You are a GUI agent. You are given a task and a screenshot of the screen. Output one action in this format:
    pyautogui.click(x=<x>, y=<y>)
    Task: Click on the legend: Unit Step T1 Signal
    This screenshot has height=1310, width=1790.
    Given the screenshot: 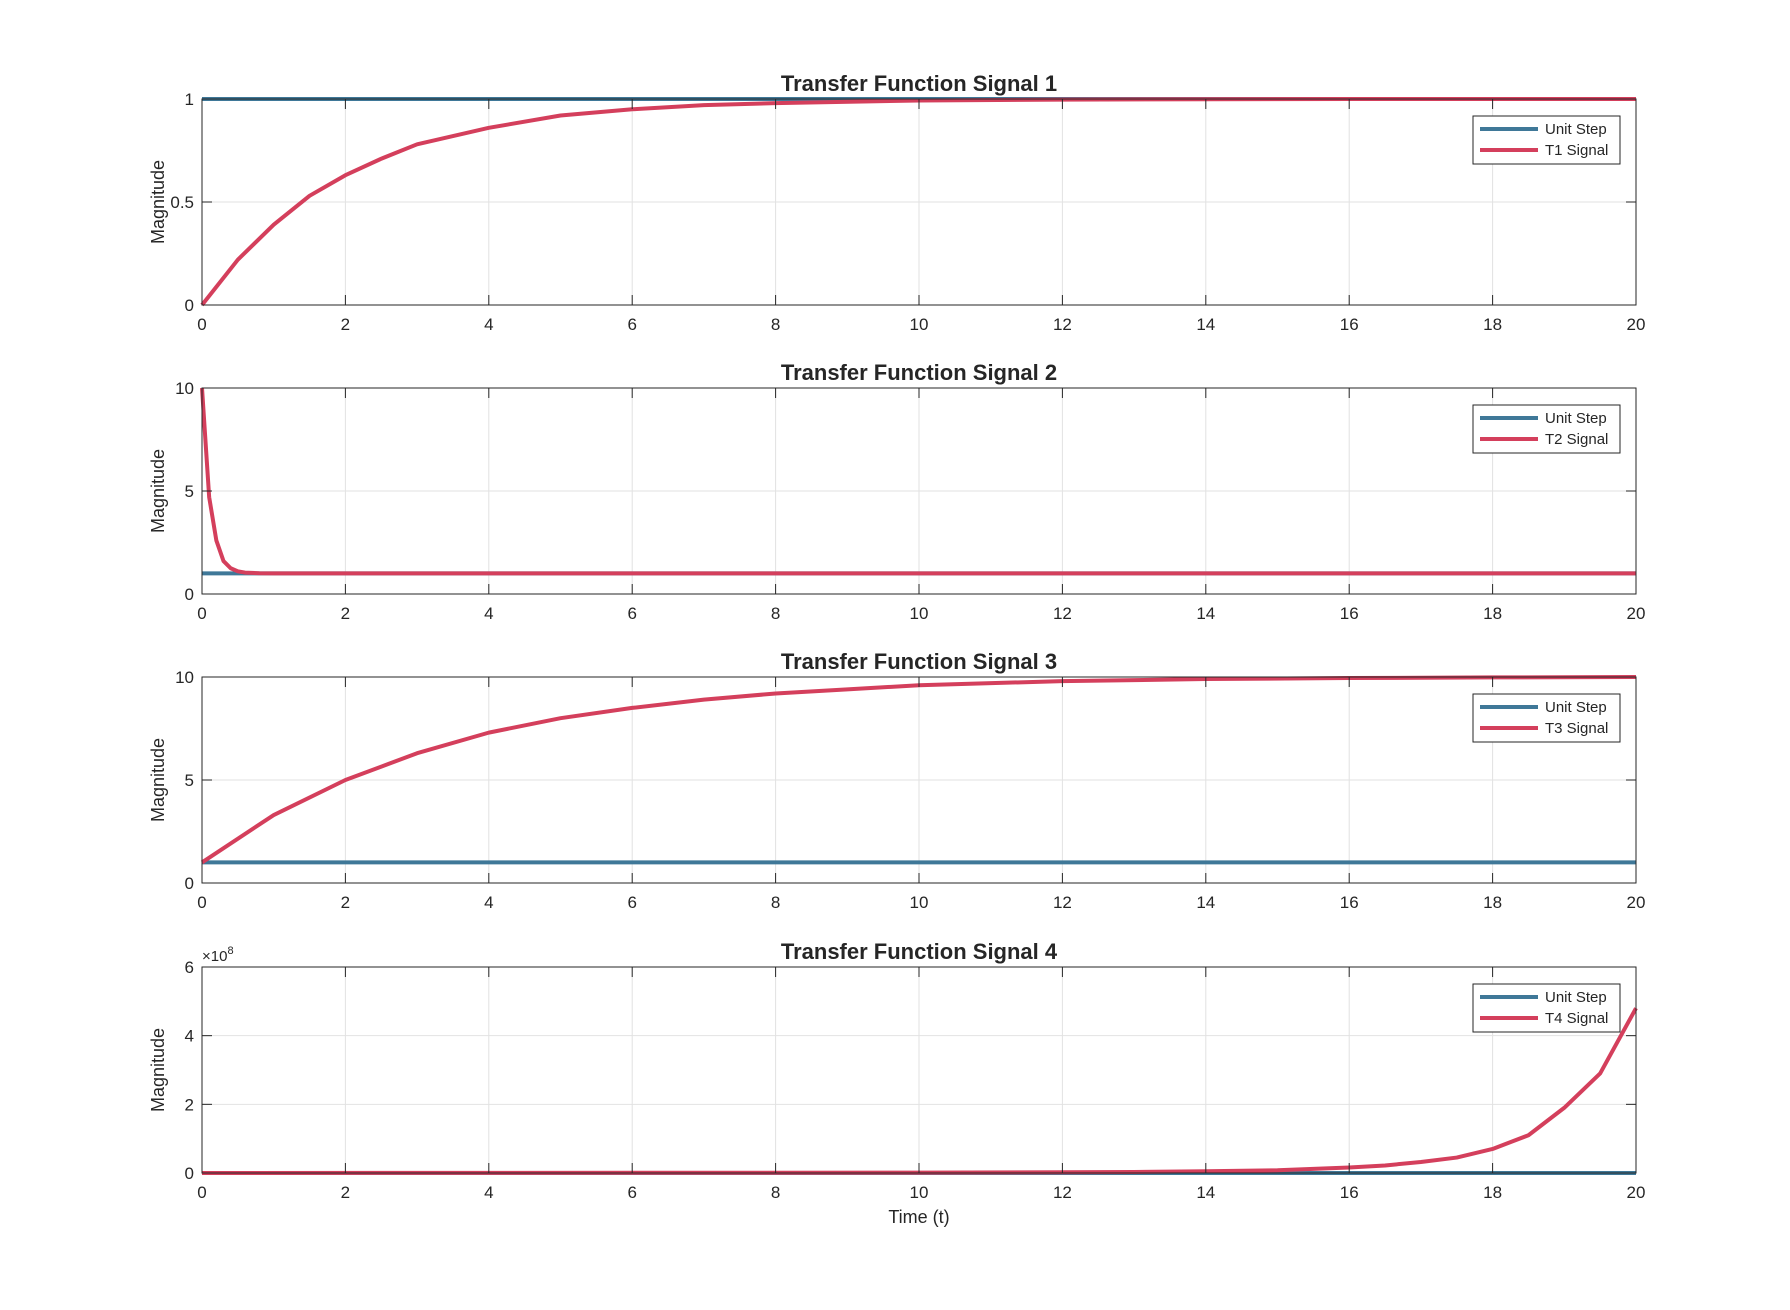 What is the action you would take?
    pyautogui.click(x=1546, y=140)
    